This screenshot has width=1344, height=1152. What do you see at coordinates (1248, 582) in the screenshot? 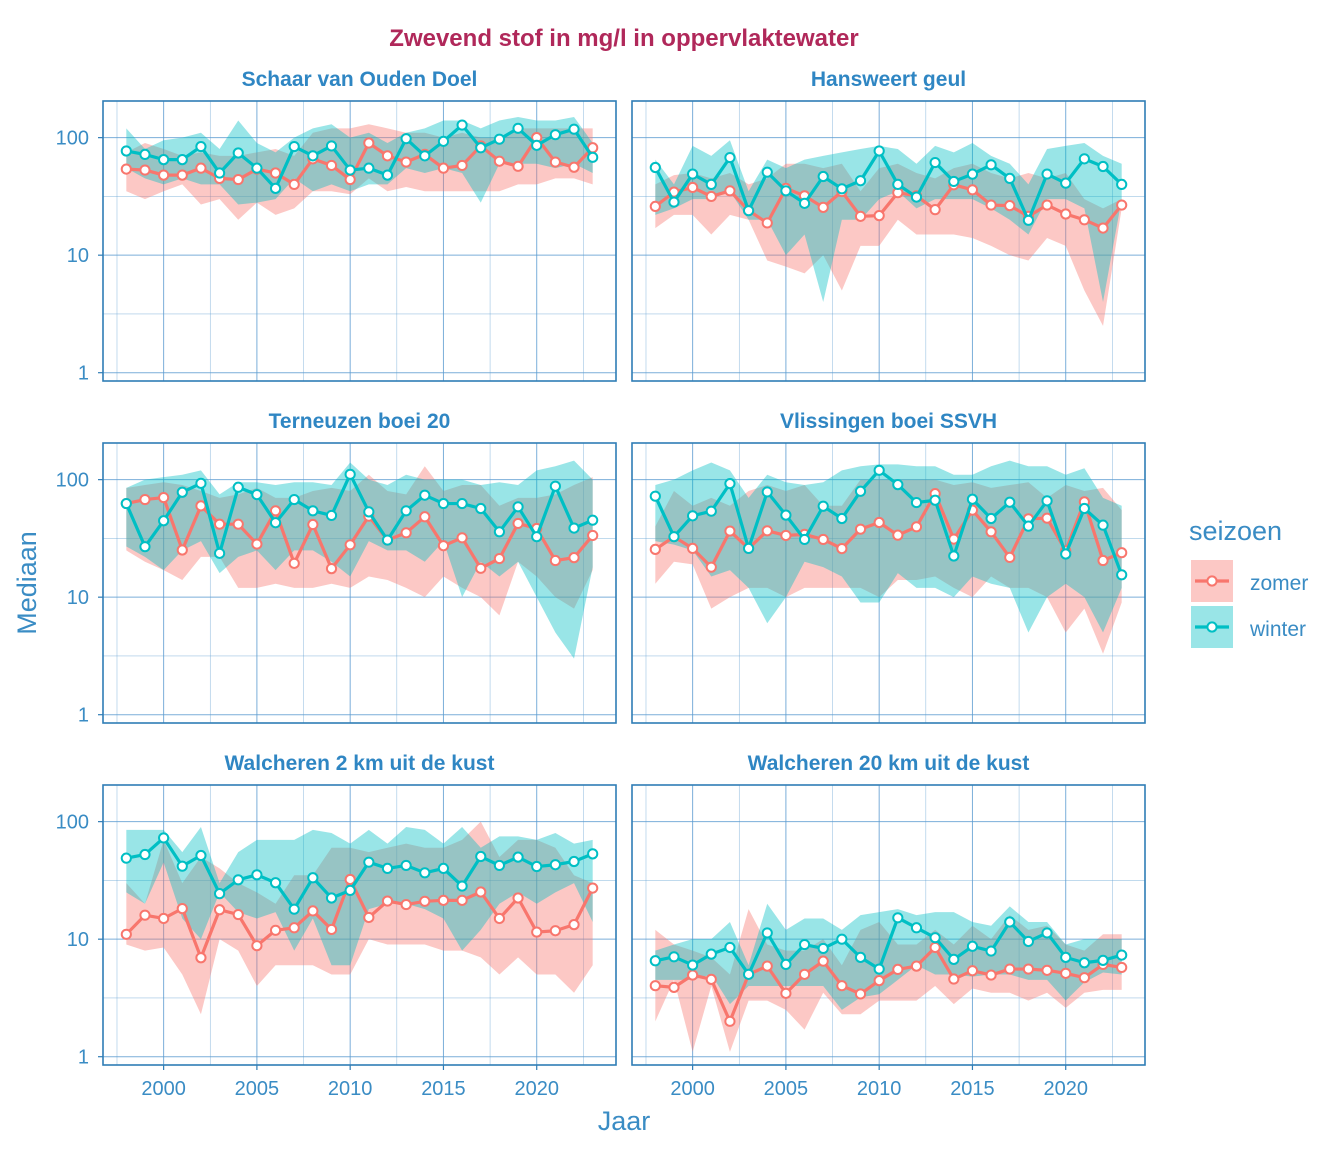
I see `legend: seizoen zomer winter` at bounding box center [1248, 582].